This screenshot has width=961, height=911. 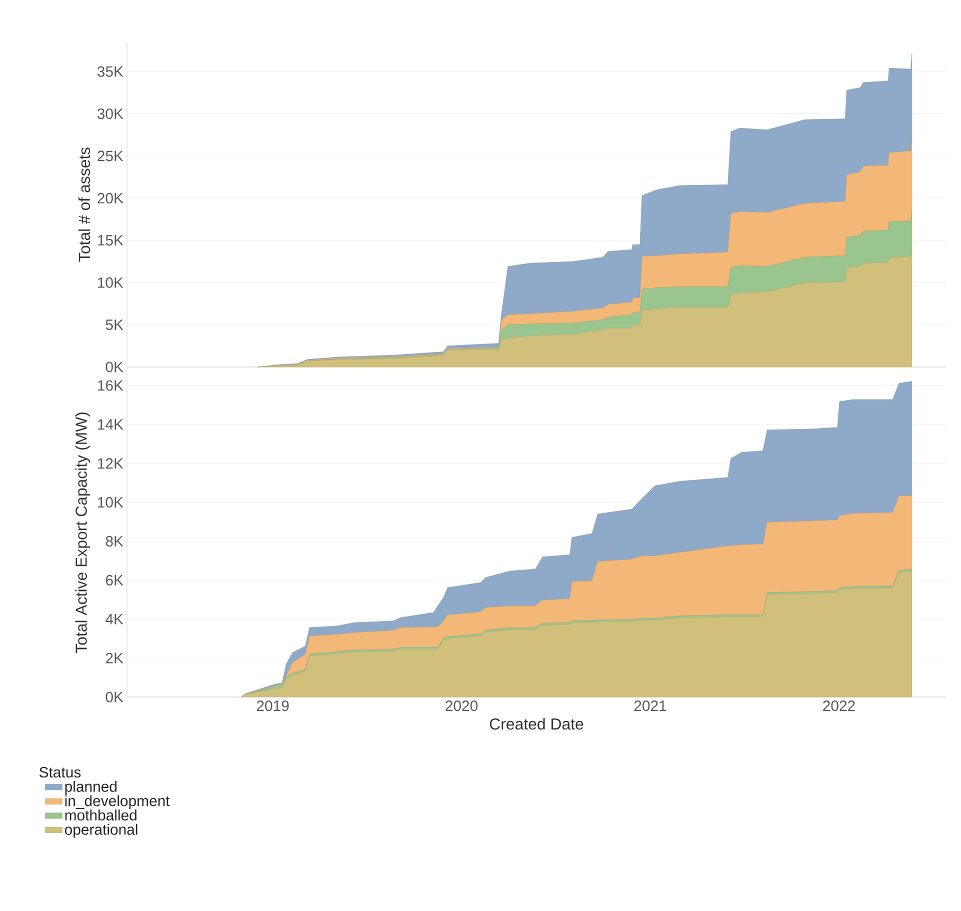 What do you see at coordinates (111, 385) in the screenshot?
I see `y-tick-label: 16K` at bounding box center [111, 385].